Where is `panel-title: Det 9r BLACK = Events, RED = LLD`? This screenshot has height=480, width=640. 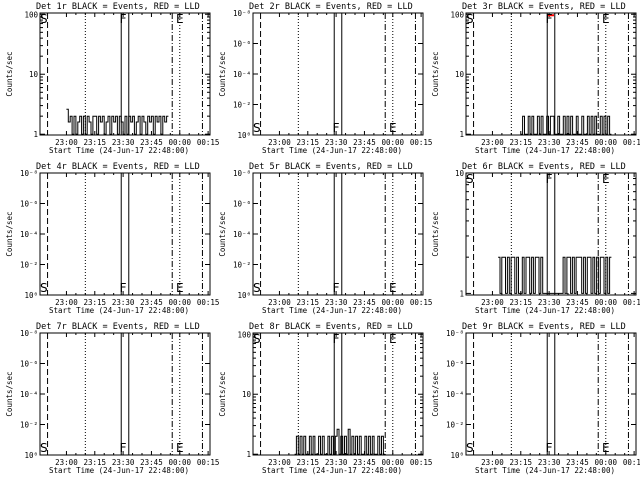 panel-title: Det 9r BLACK = Events, RED = LLD is located at coordinates (544, 327).